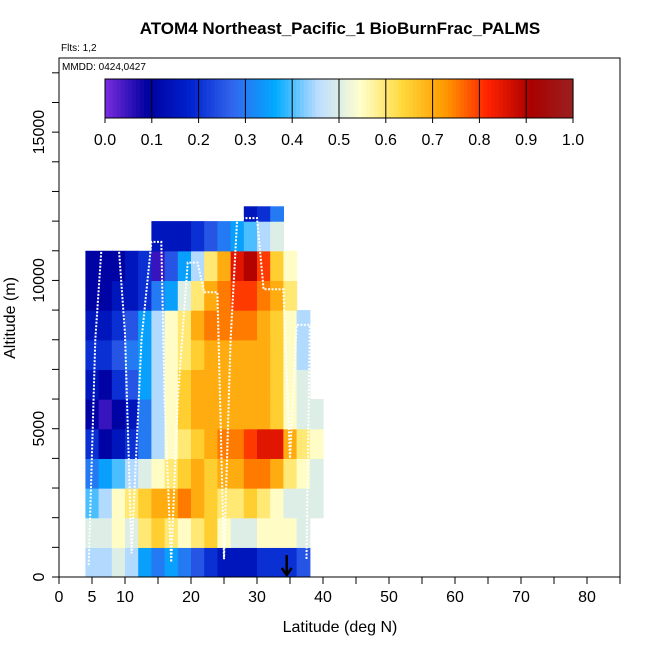 The width and height of the screenshot is (650, 650). I want to click on colorbar-tick-label: 0.6, so click(386, 140).